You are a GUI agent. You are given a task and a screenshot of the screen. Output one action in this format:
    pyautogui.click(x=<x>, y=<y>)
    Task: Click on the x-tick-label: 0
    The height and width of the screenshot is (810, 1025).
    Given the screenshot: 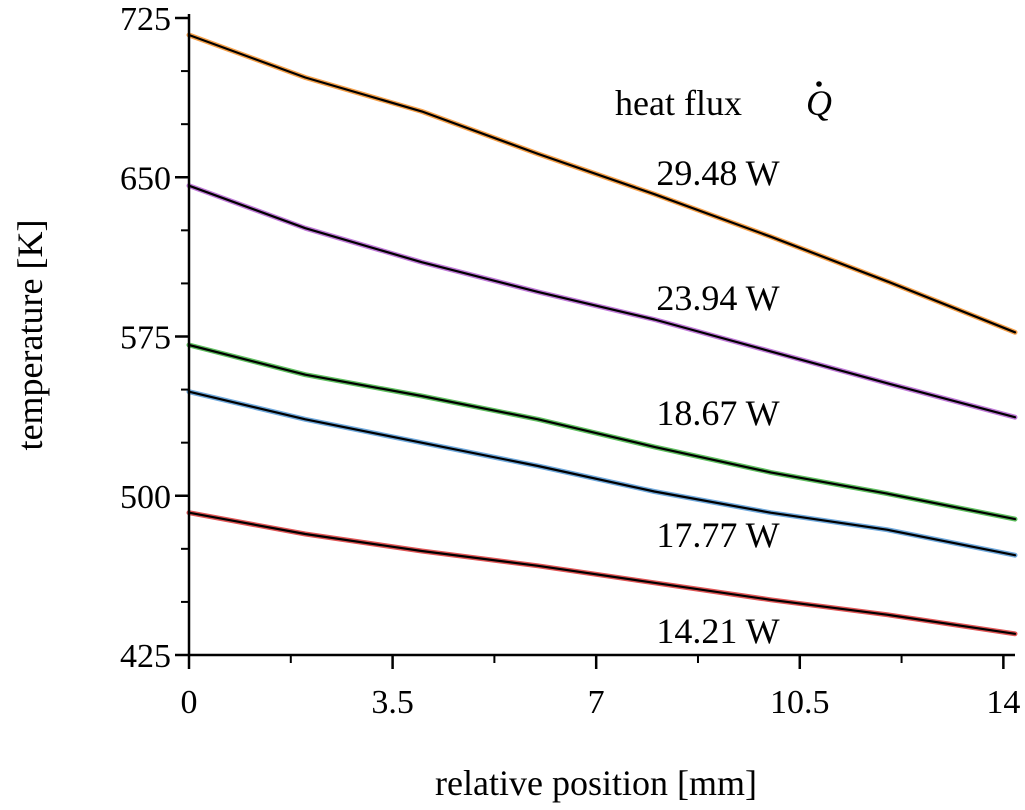 What is the action you would take?
    pyautogui.click(x=189, y=702)
    